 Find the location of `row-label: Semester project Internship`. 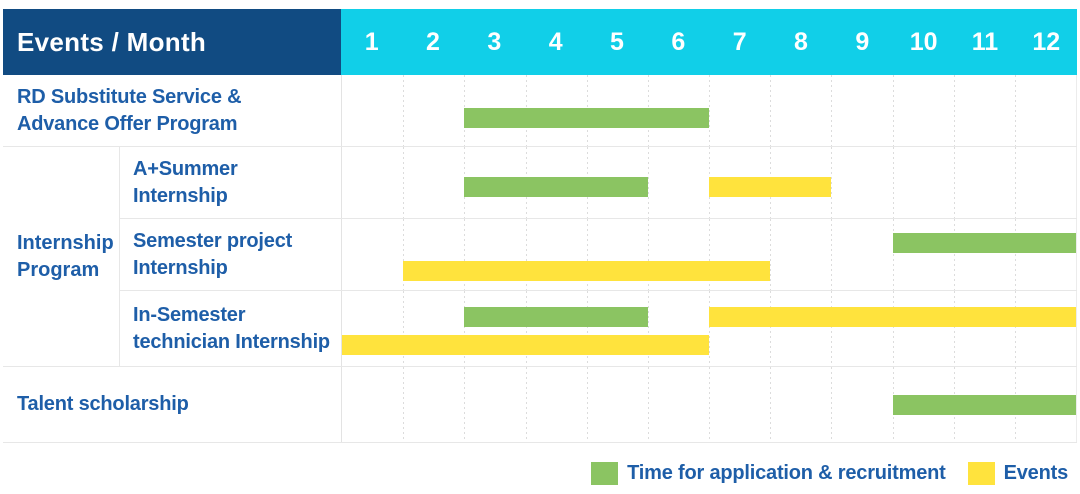

row-label: Semester project Internship is located at coordinates (230, 254).